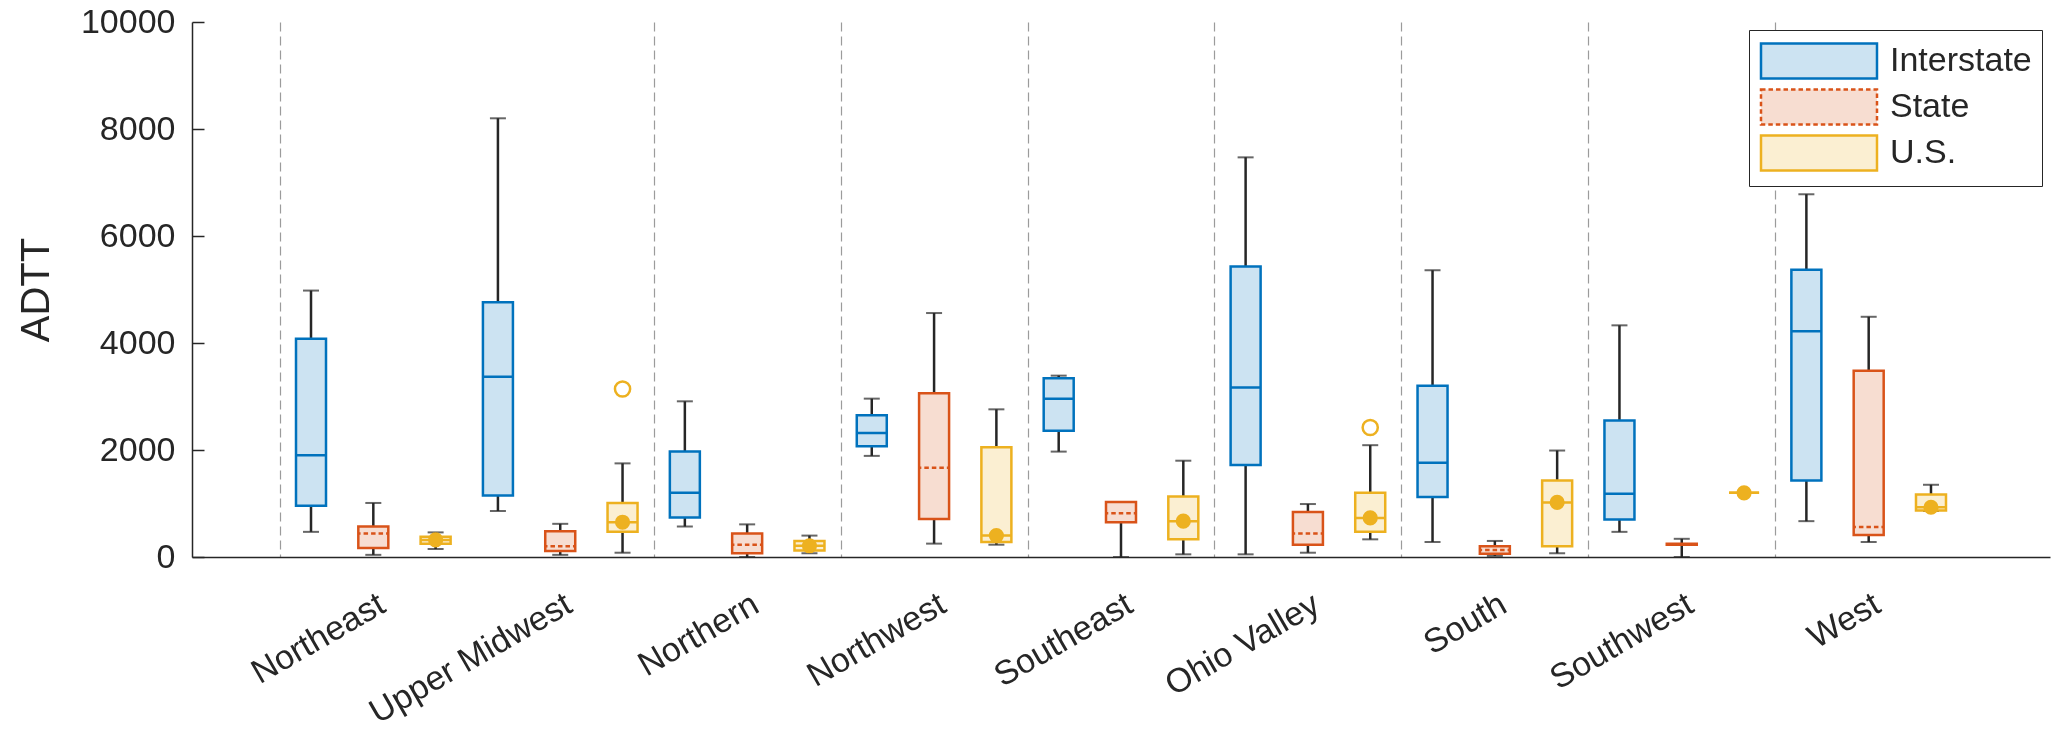 The width and height of the screenshot is (2056, 733). I want to click on x-tick-label: West, so click(1843, 619).